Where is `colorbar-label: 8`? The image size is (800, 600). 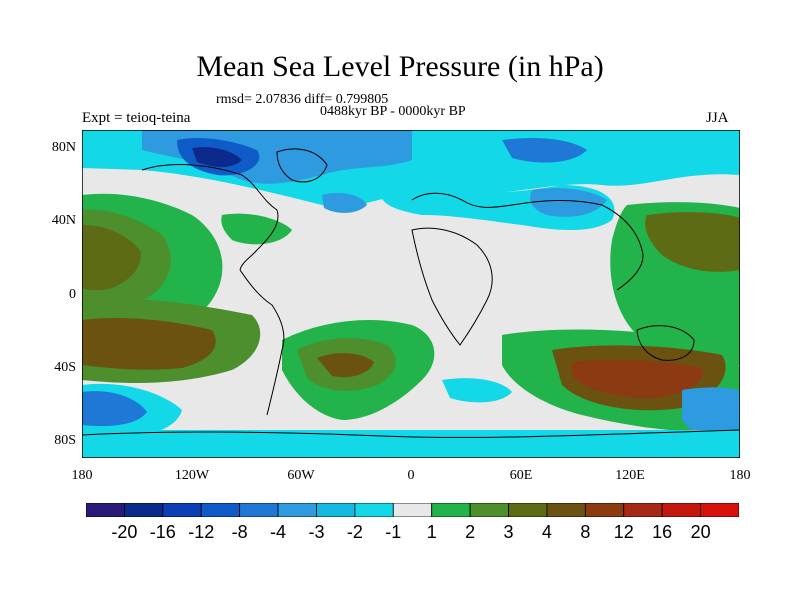 colorbar-label: 8 is located at coordinates (585, 532).